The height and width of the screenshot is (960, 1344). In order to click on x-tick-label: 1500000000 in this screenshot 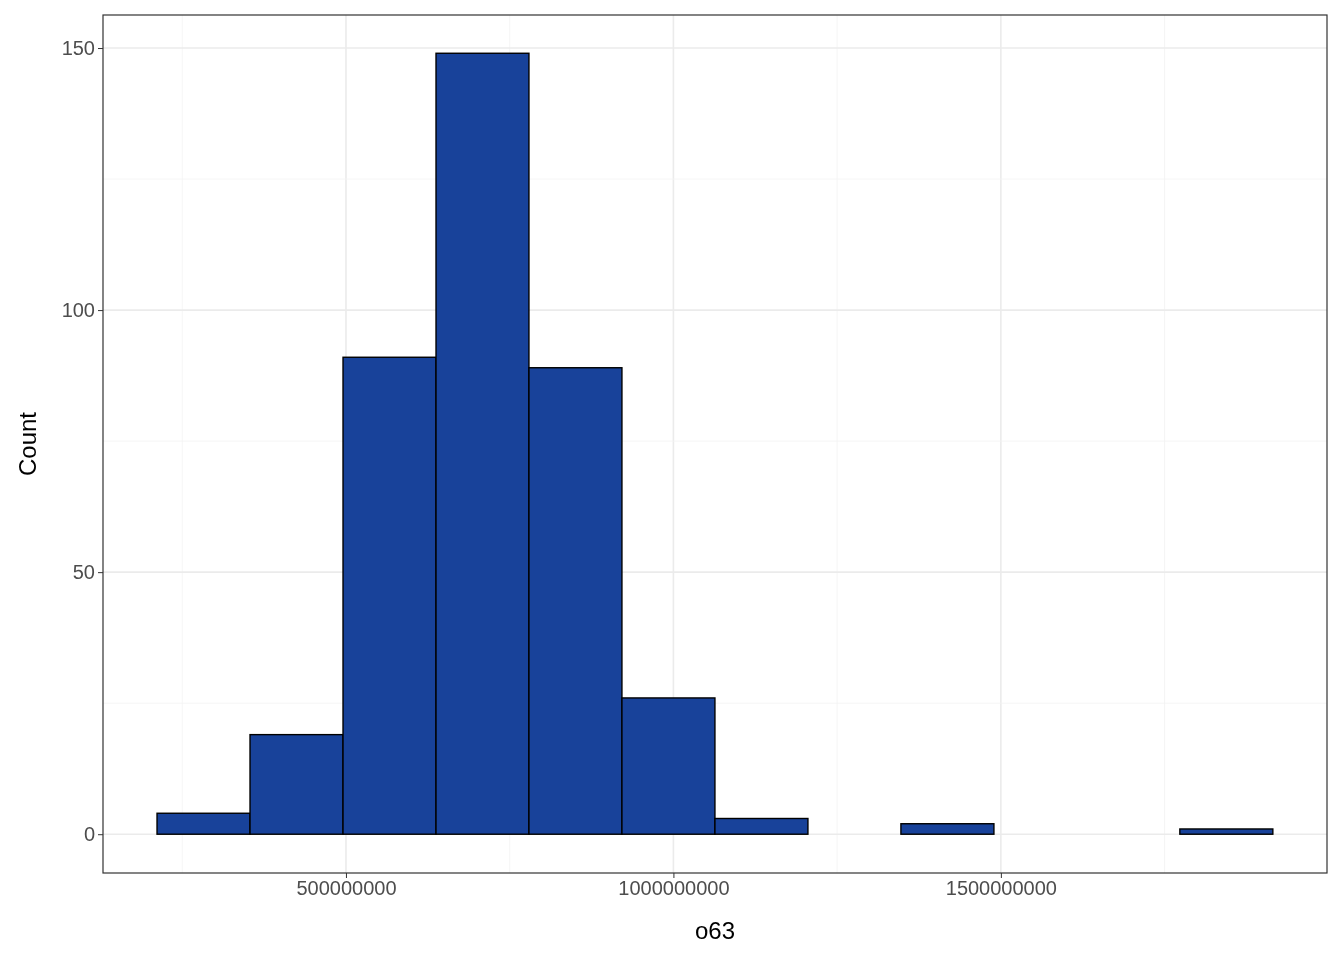, I will do `click(1001, 888)`.